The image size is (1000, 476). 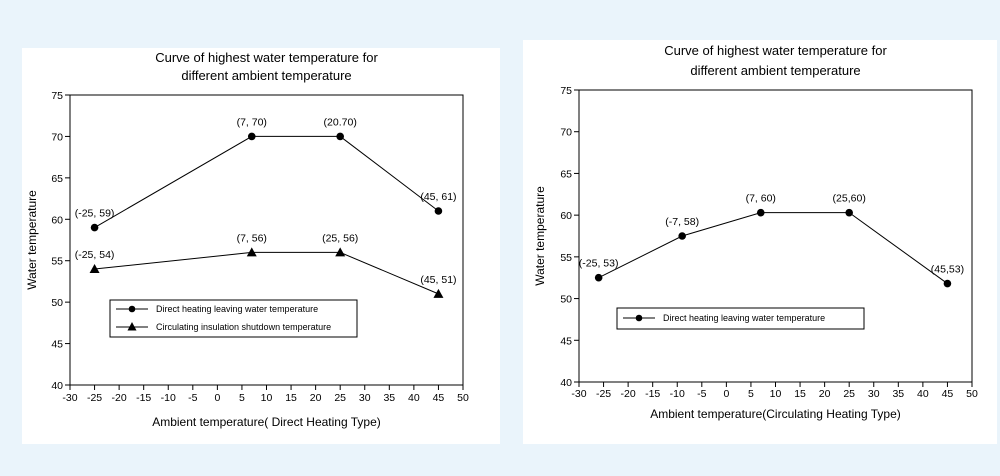 I want to click on data-label: (20.70), so click(x=340, y=122).